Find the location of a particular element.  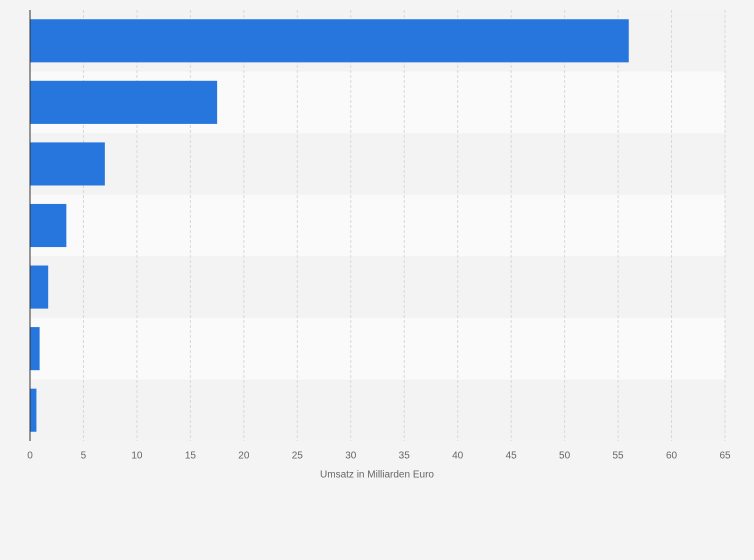

x-tick-label: 65 is located at coordinates (725, 456).